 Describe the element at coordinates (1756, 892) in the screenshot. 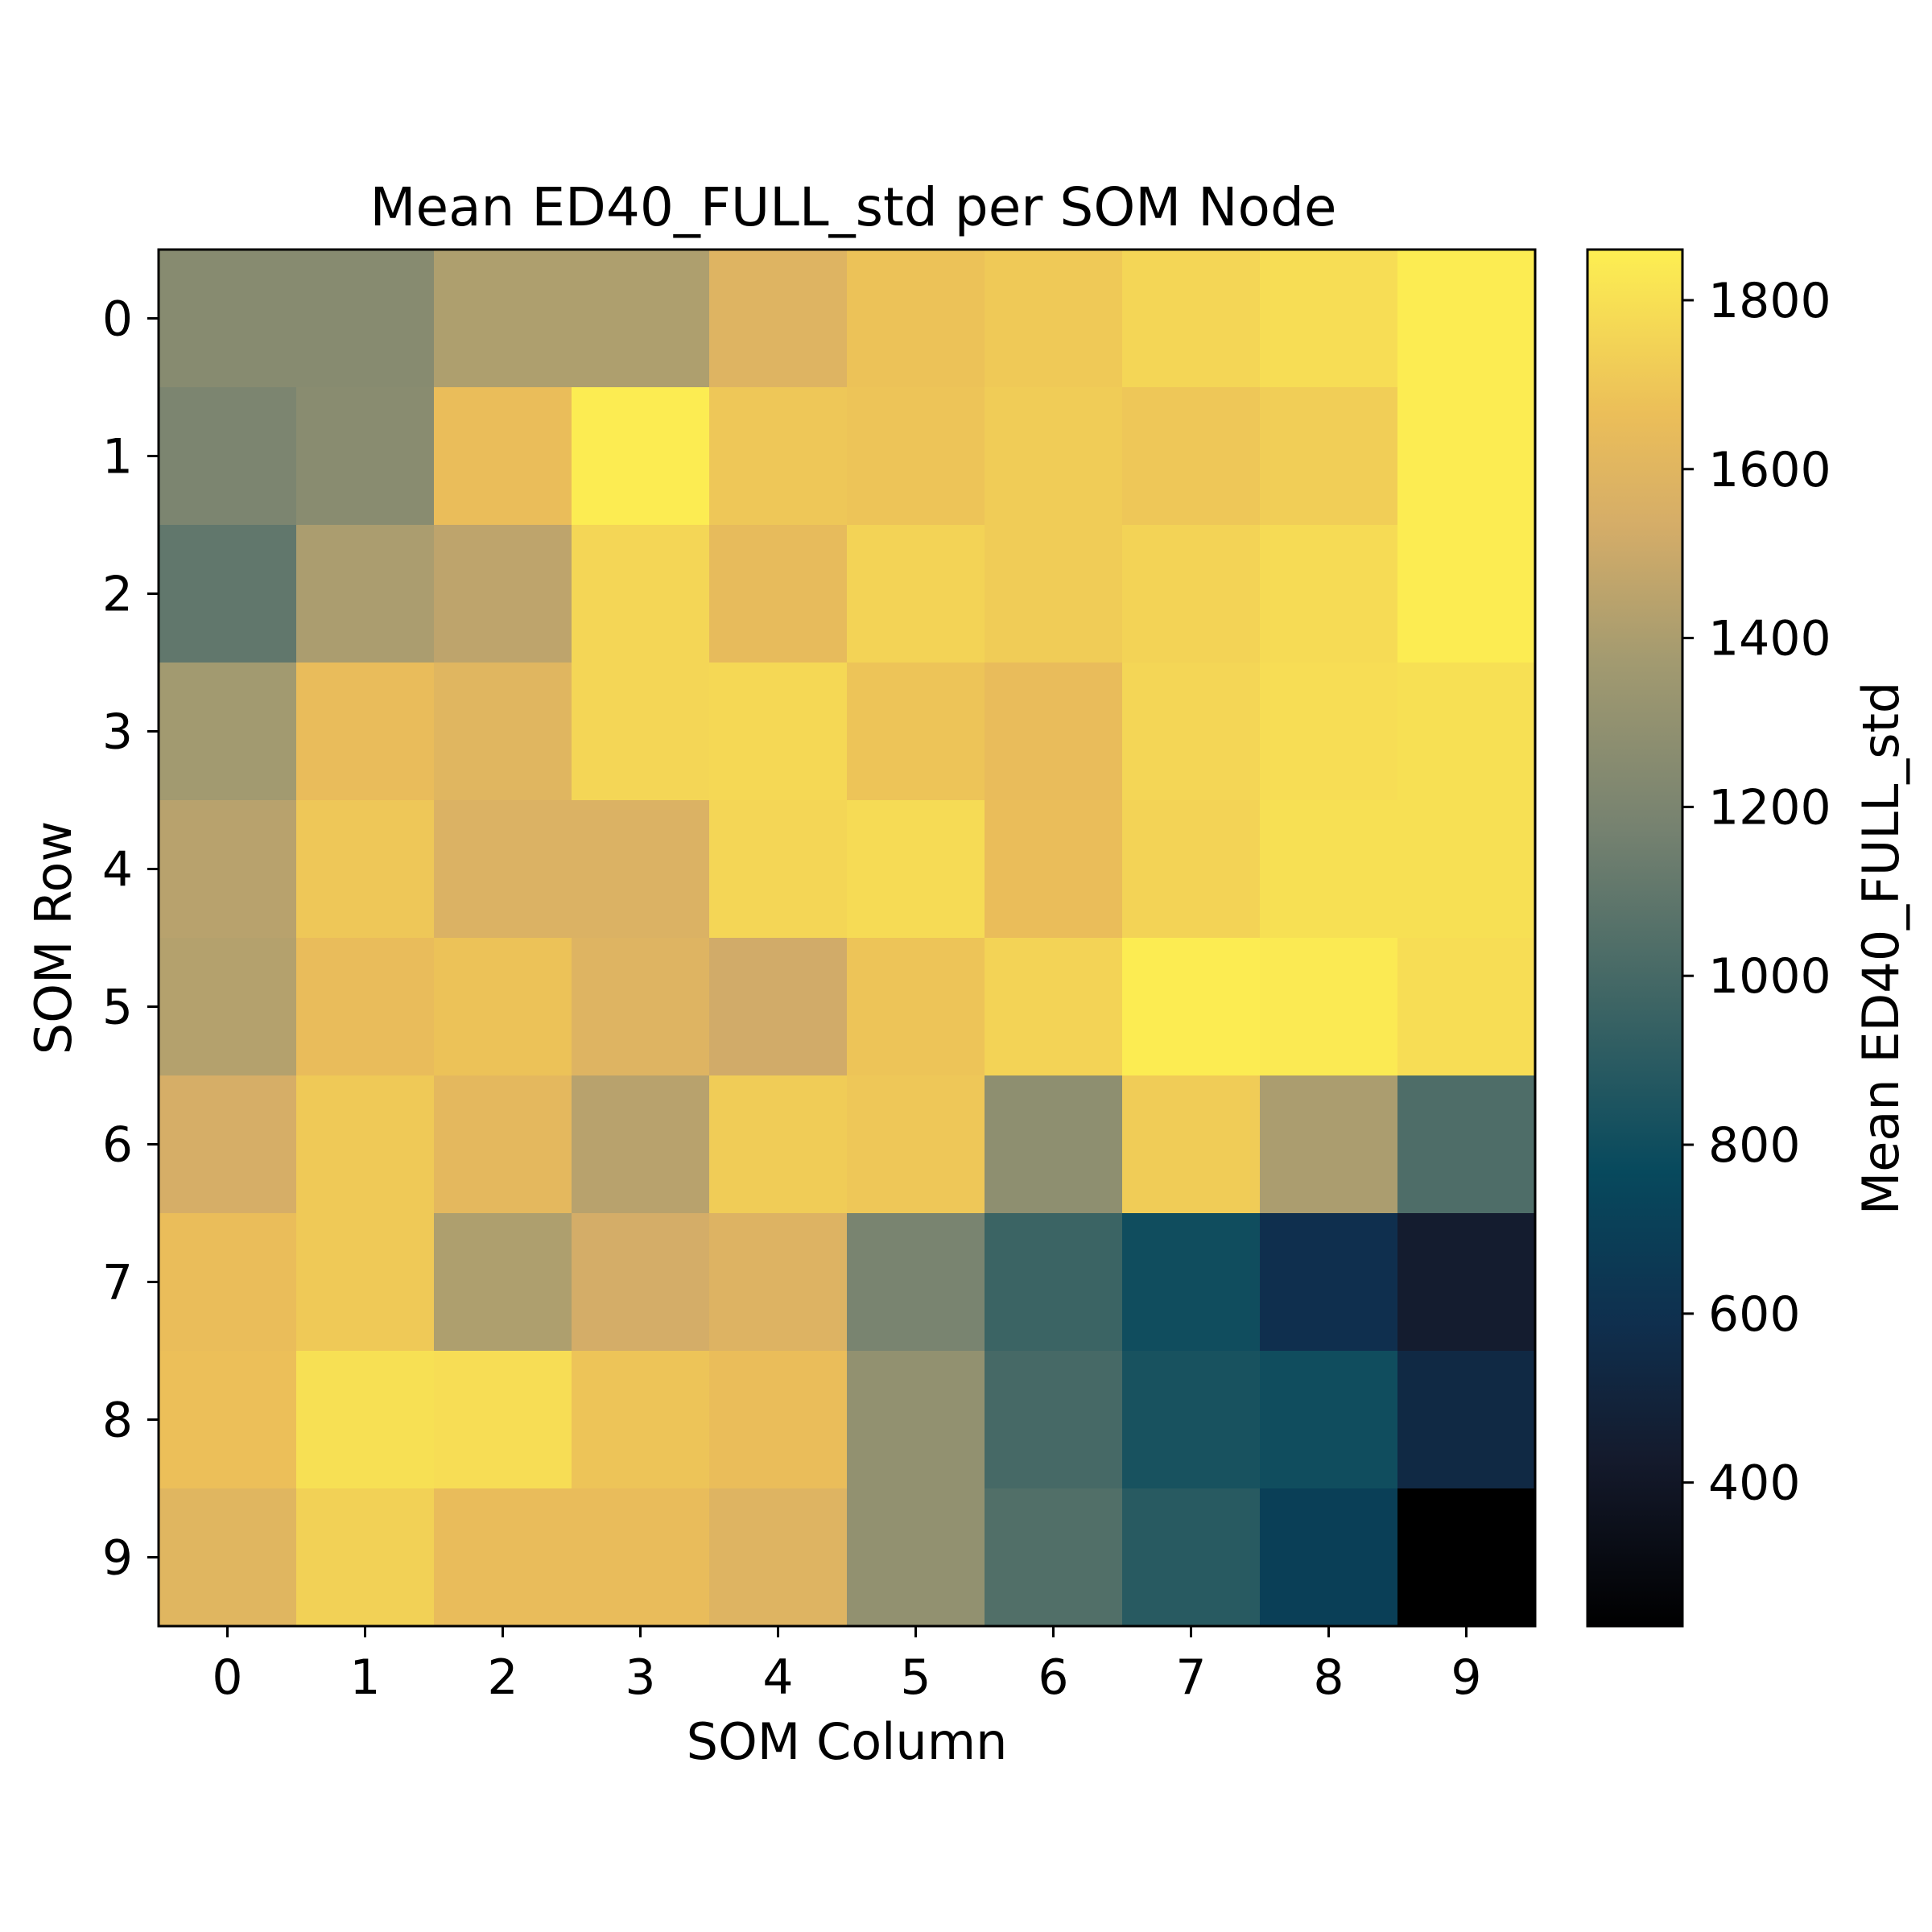

I see `colorbar-ticks: 400 600 800 1000 1200 1400 1600 1800` at that location.